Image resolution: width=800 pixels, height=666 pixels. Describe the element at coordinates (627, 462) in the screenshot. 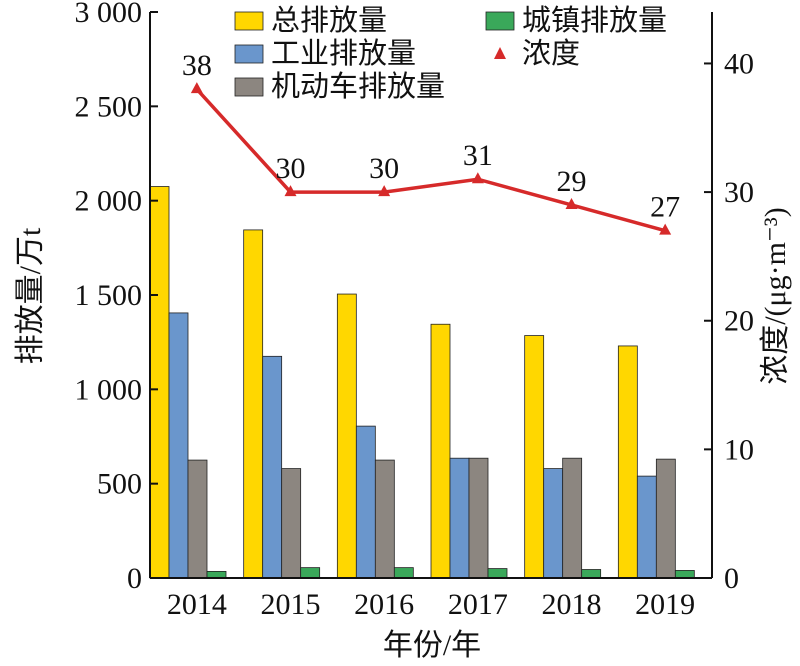

I see `bar-总排放量-2019` at that location.